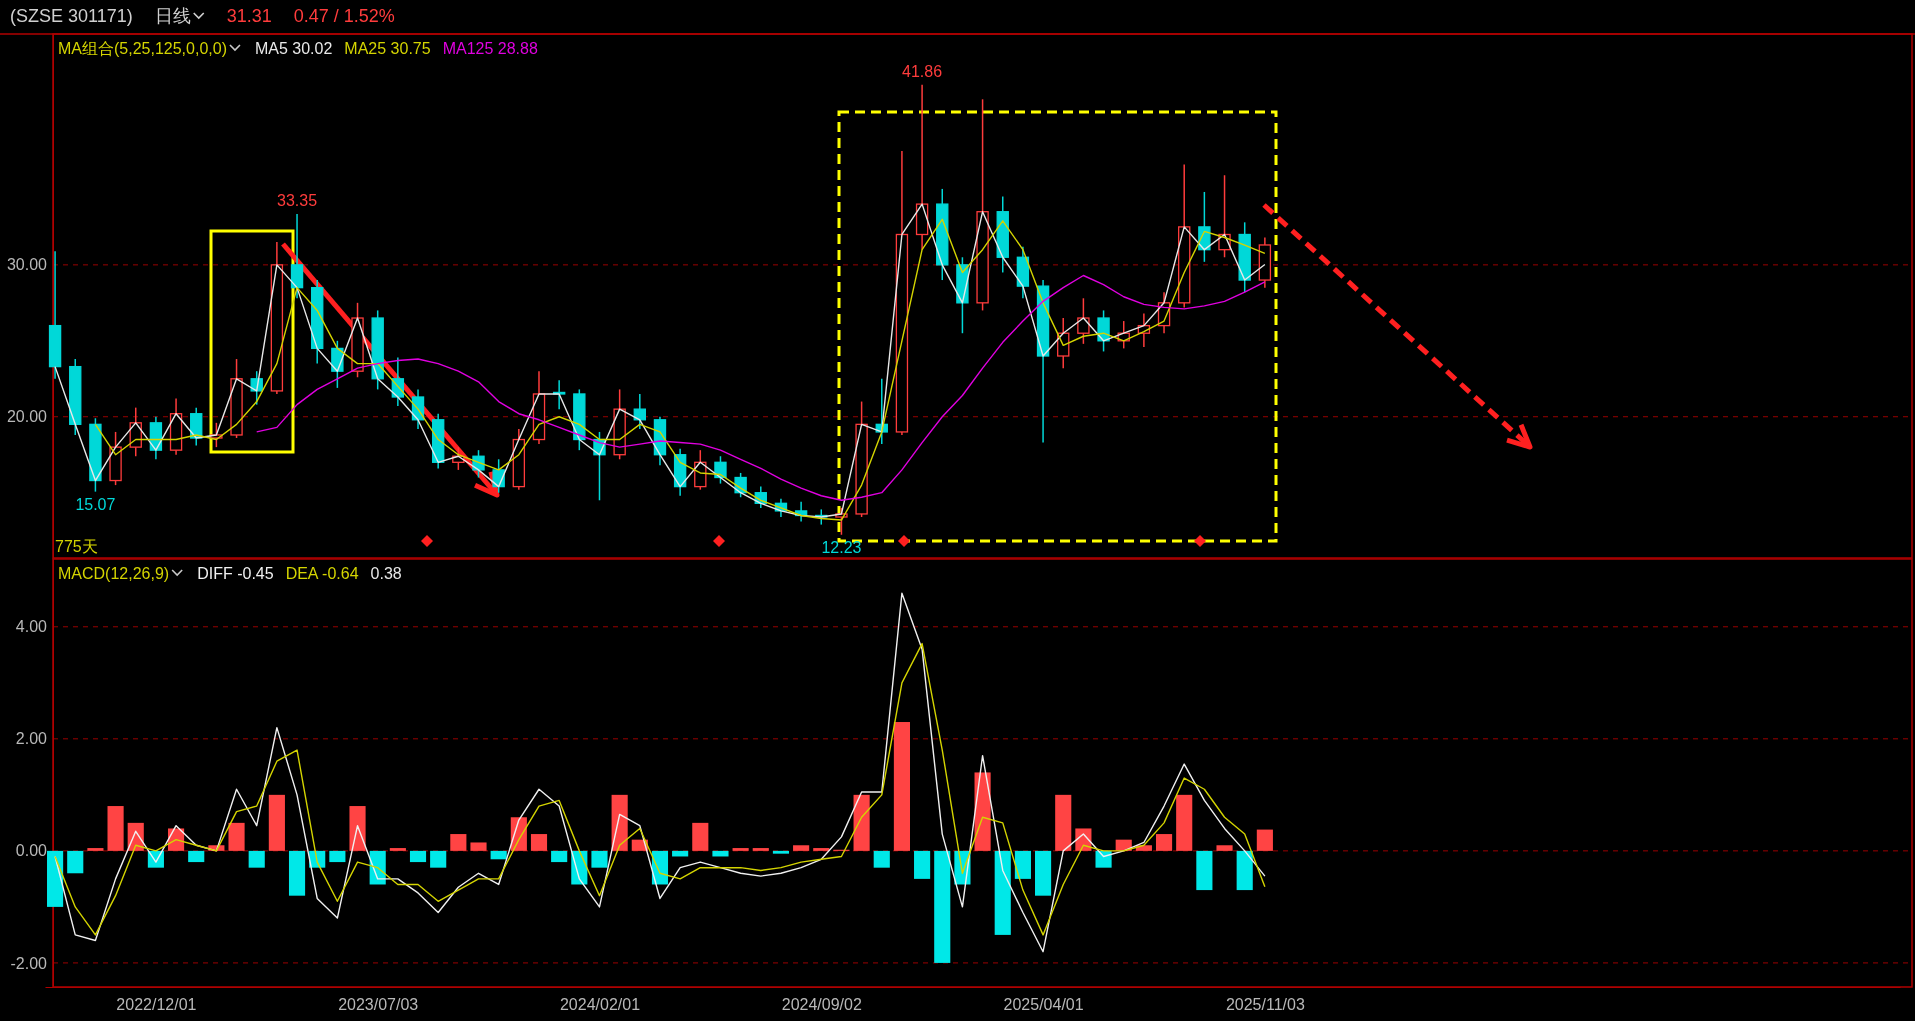  What do you see at coordinates (31, 851) in the screenshot?
I see `y-tick-label: 0.00` at bounding box center [31, 851].